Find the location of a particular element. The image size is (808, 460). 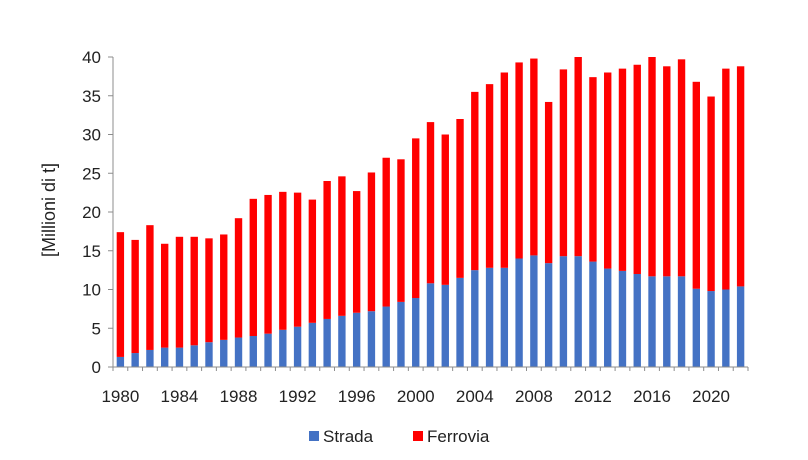

bar-strada-1991 is located at coordinates (283, 348).